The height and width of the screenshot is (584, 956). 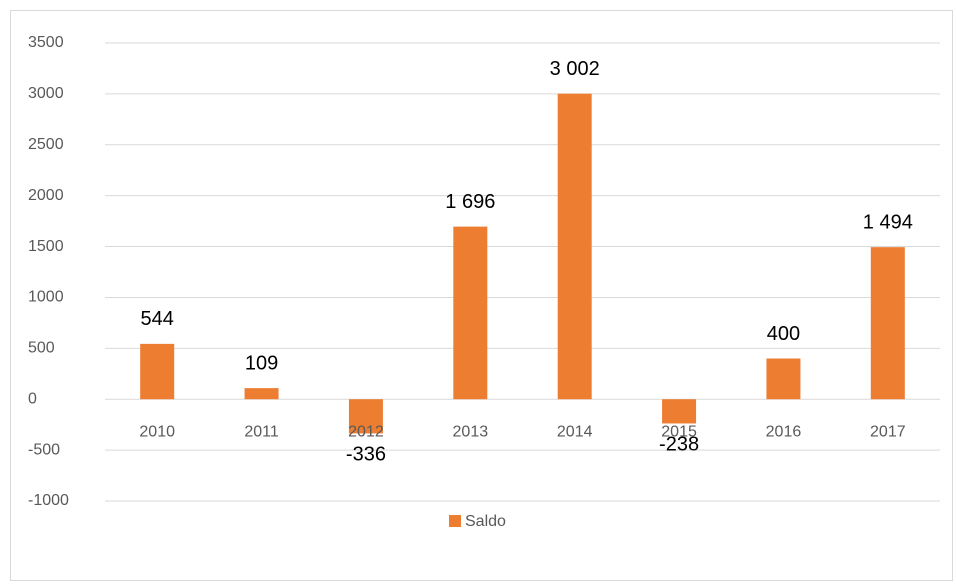 What do you see at coordinates (575, 431) in the screenshot?
I see `x-tick-label: 2014` at bounding box center [575, 431].